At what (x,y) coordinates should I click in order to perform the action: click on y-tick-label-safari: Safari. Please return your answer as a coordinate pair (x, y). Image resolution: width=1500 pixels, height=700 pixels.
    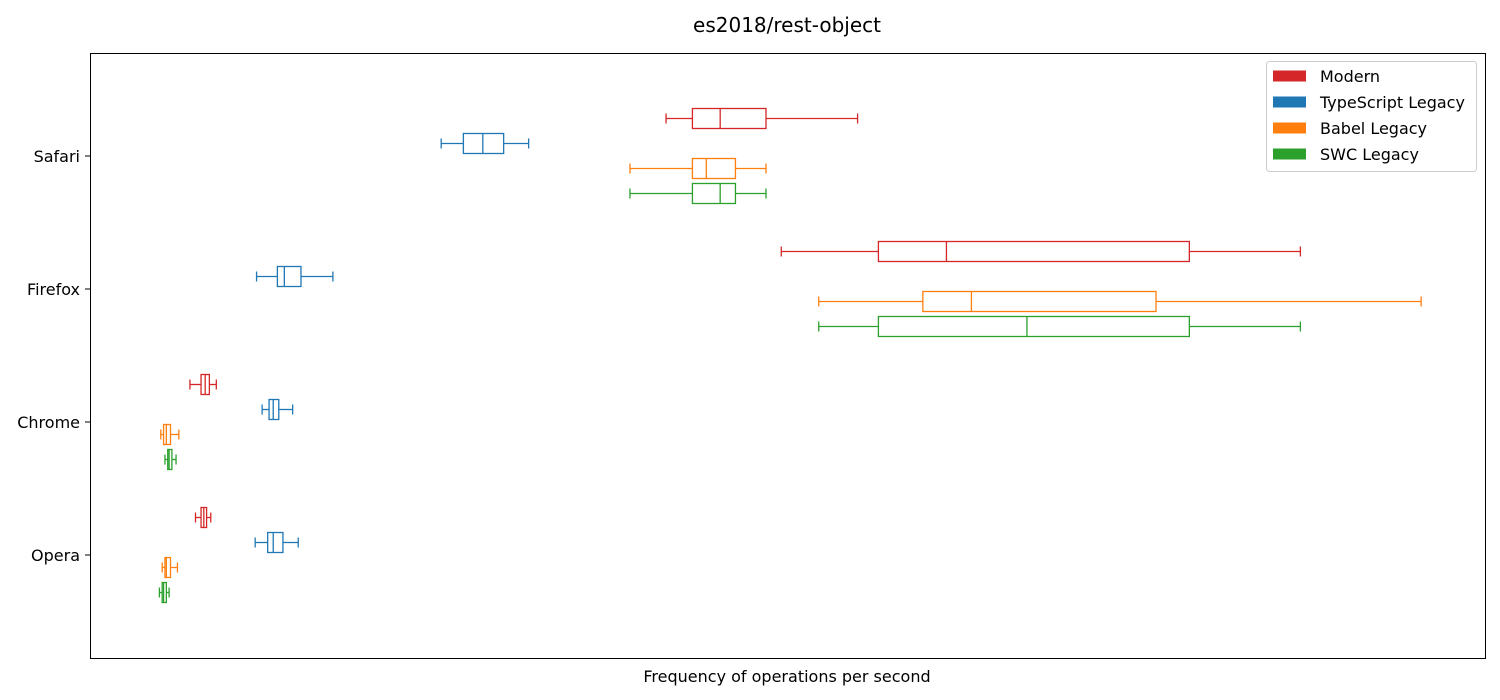
    Looking at the image, I should click on (57, 156).